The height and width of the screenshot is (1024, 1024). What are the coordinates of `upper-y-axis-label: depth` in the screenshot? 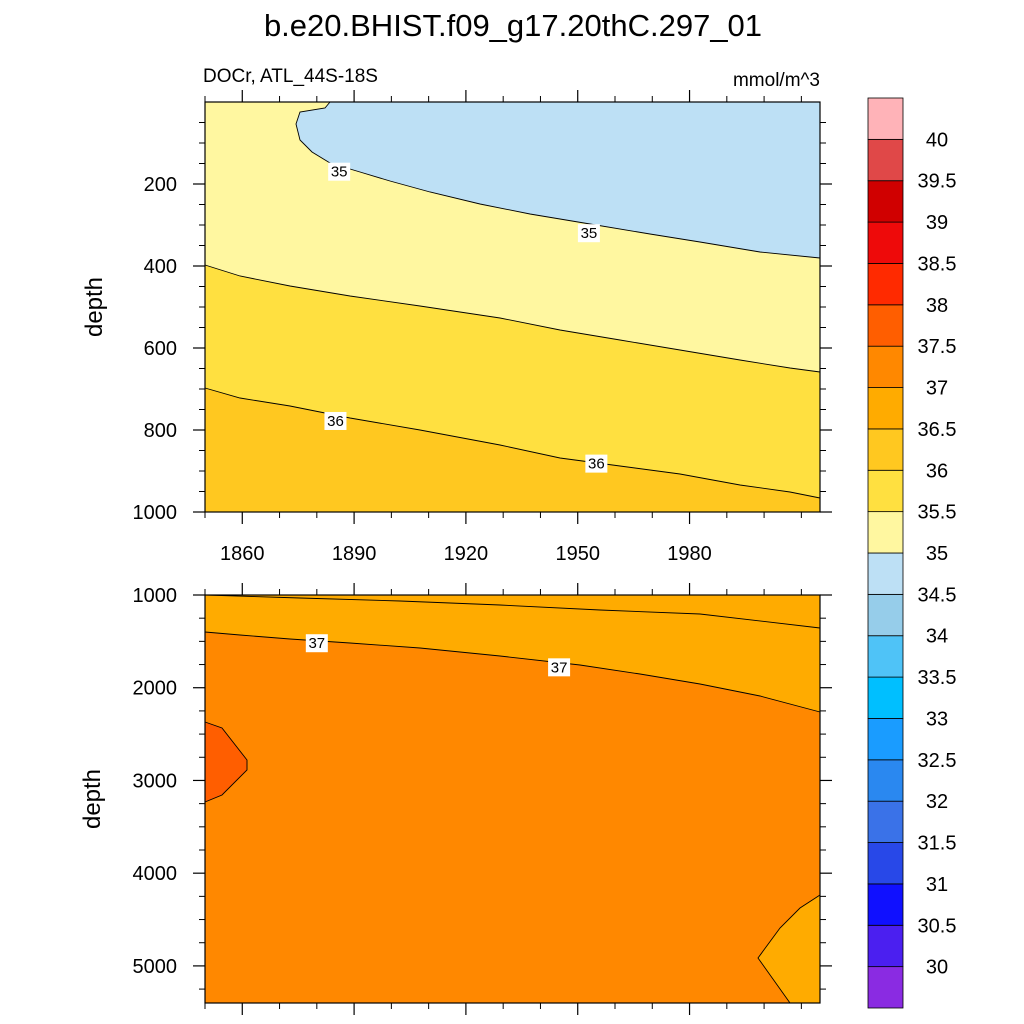 It's located at (94, 307).